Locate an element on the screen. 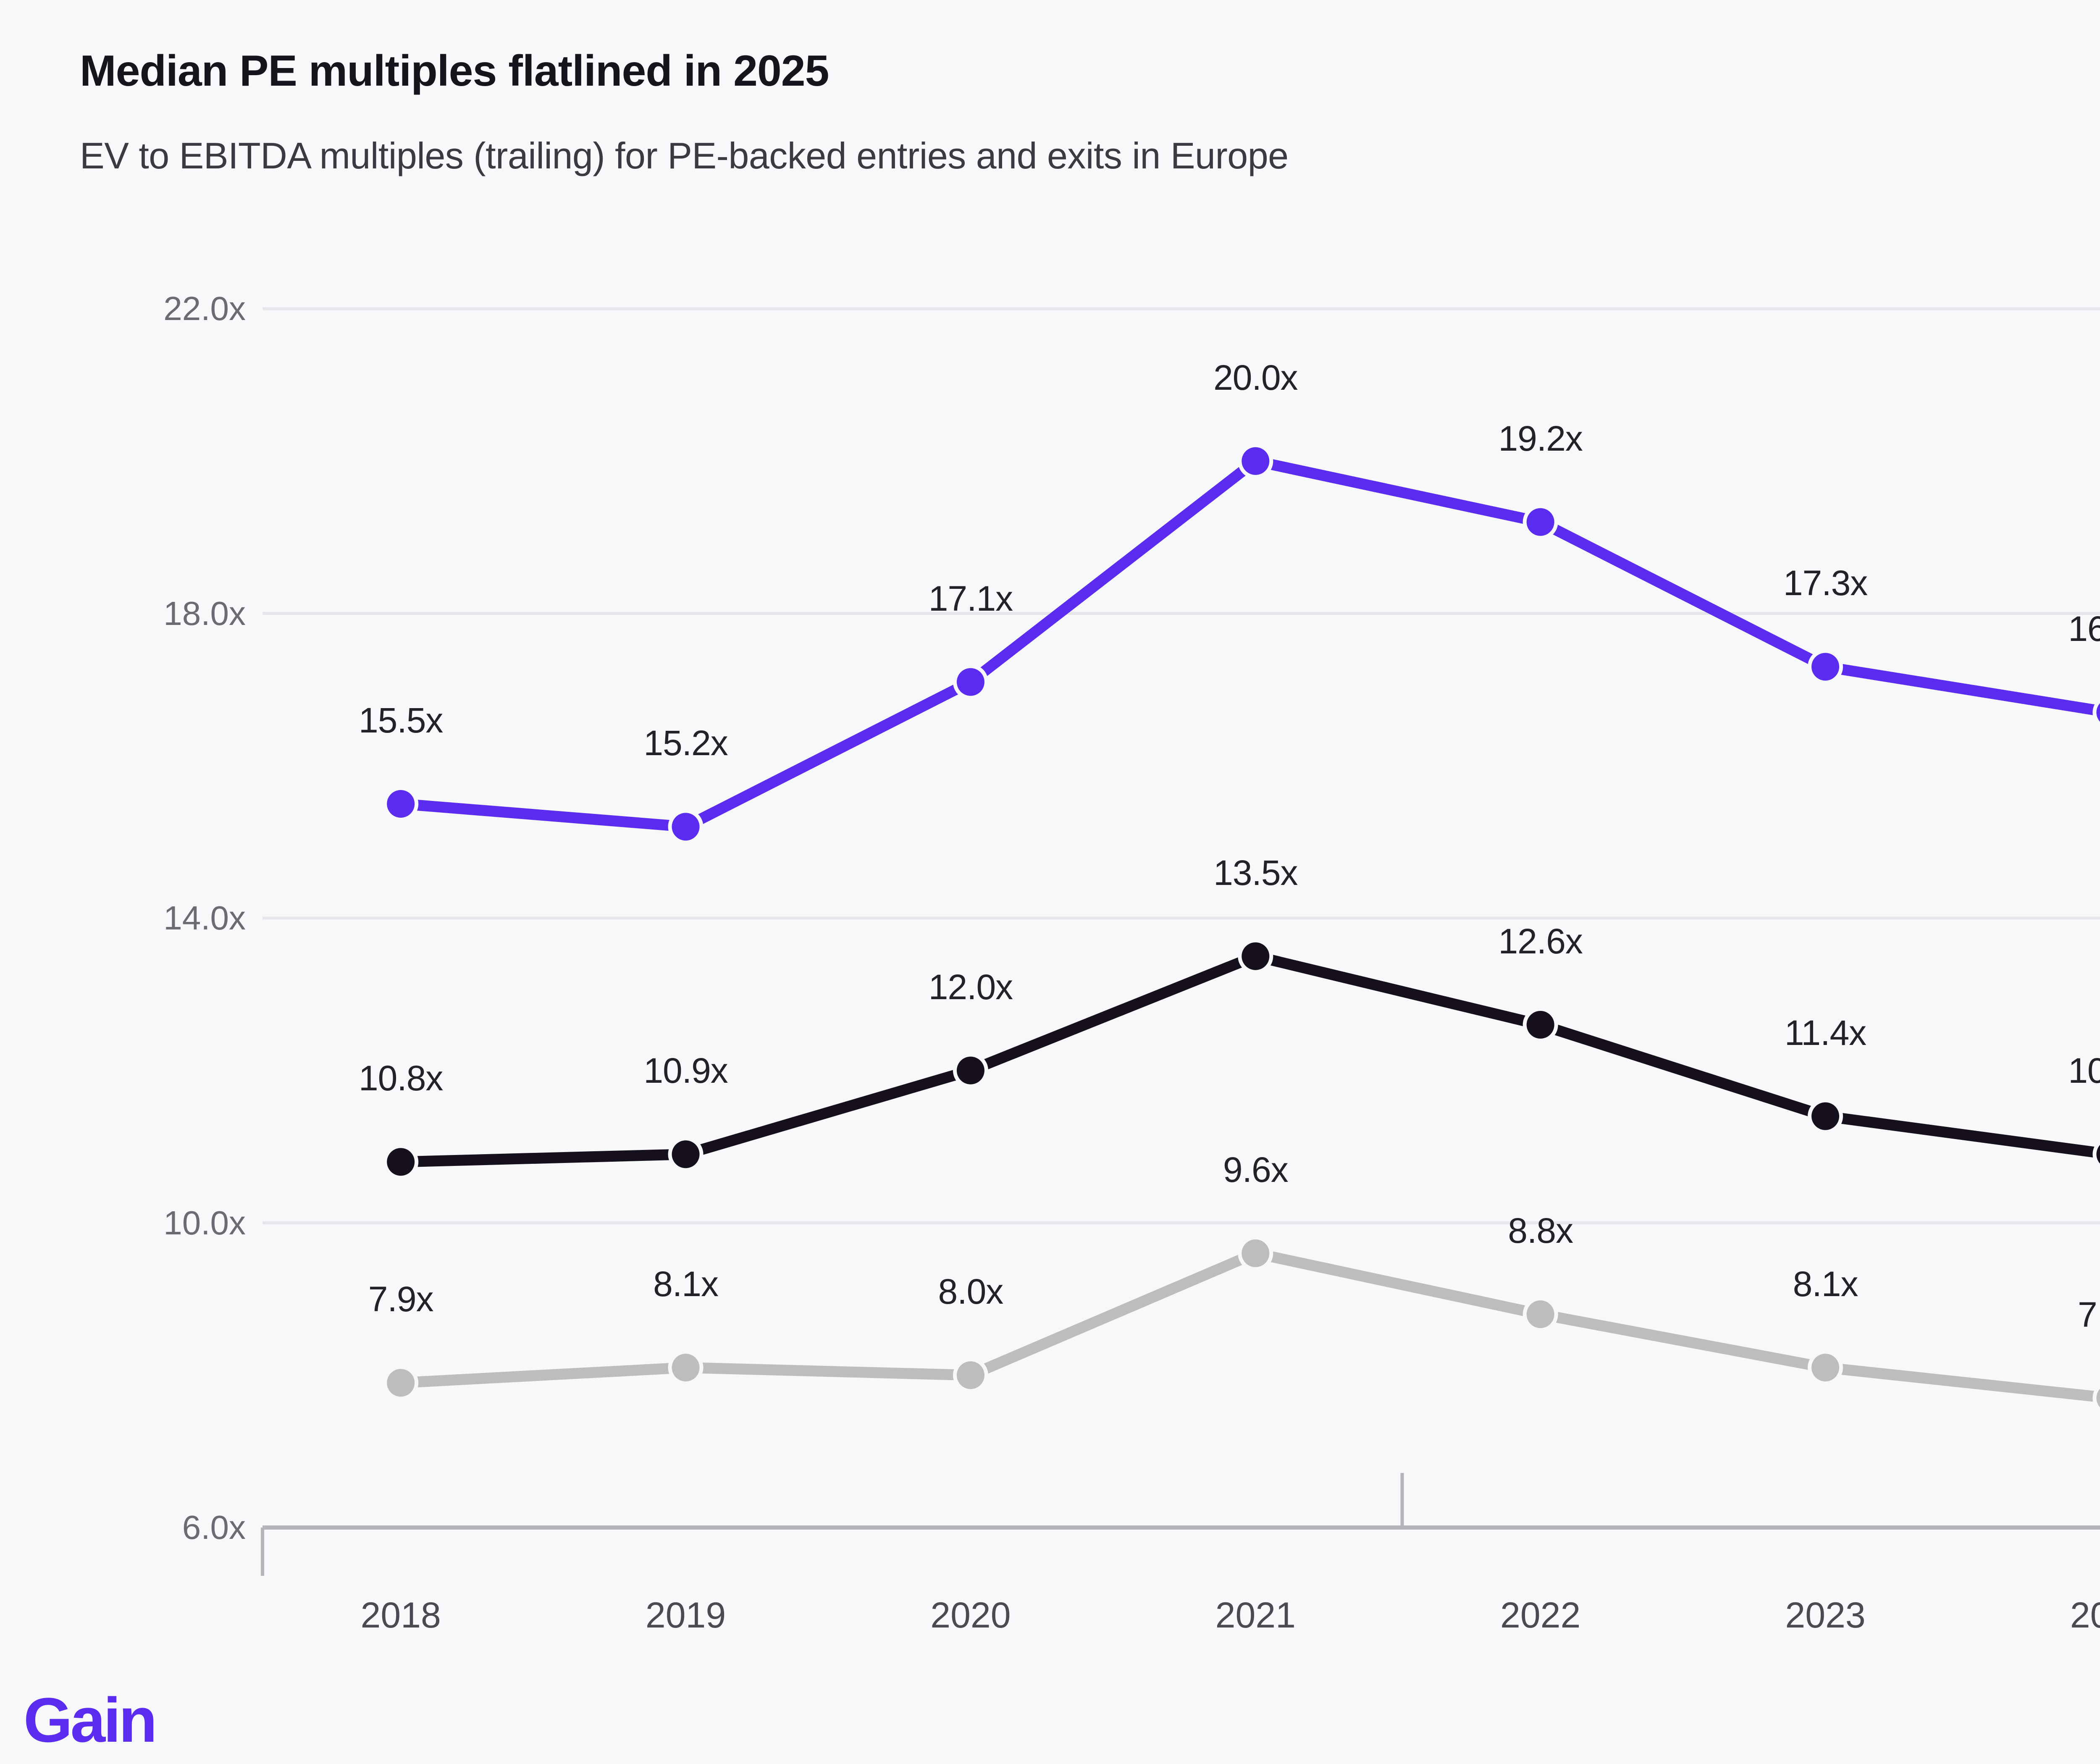  data-point-label: 10.8x is located at coordinates (400, 1078).